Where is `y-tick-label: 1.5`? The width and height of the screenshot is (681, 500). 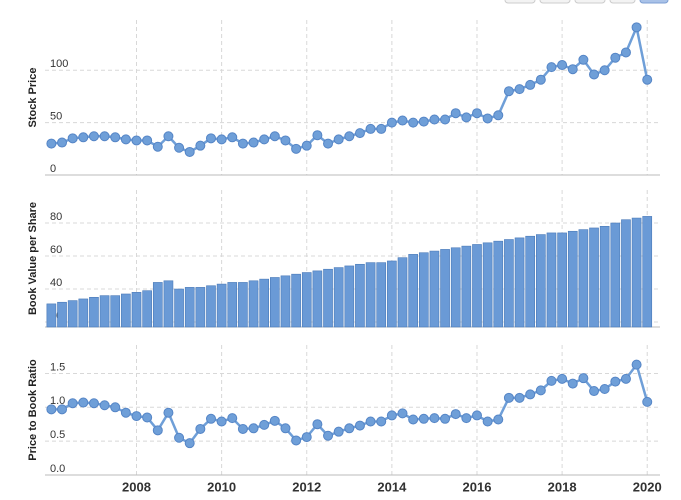 y-tick-label: 1.5 is located at coordinates (57, 367).